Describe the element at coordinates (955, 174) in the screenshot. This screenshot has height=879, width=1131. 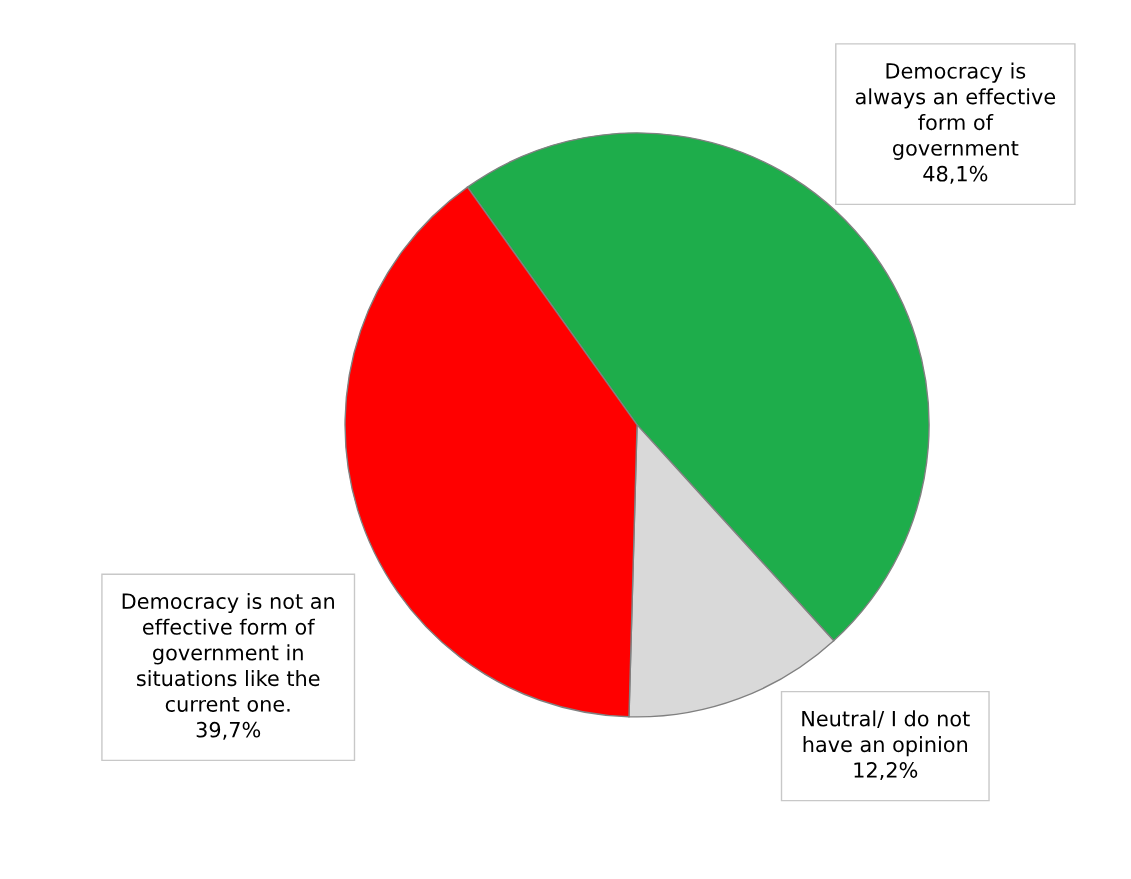
I see `data-label: 48,1%` at that location.